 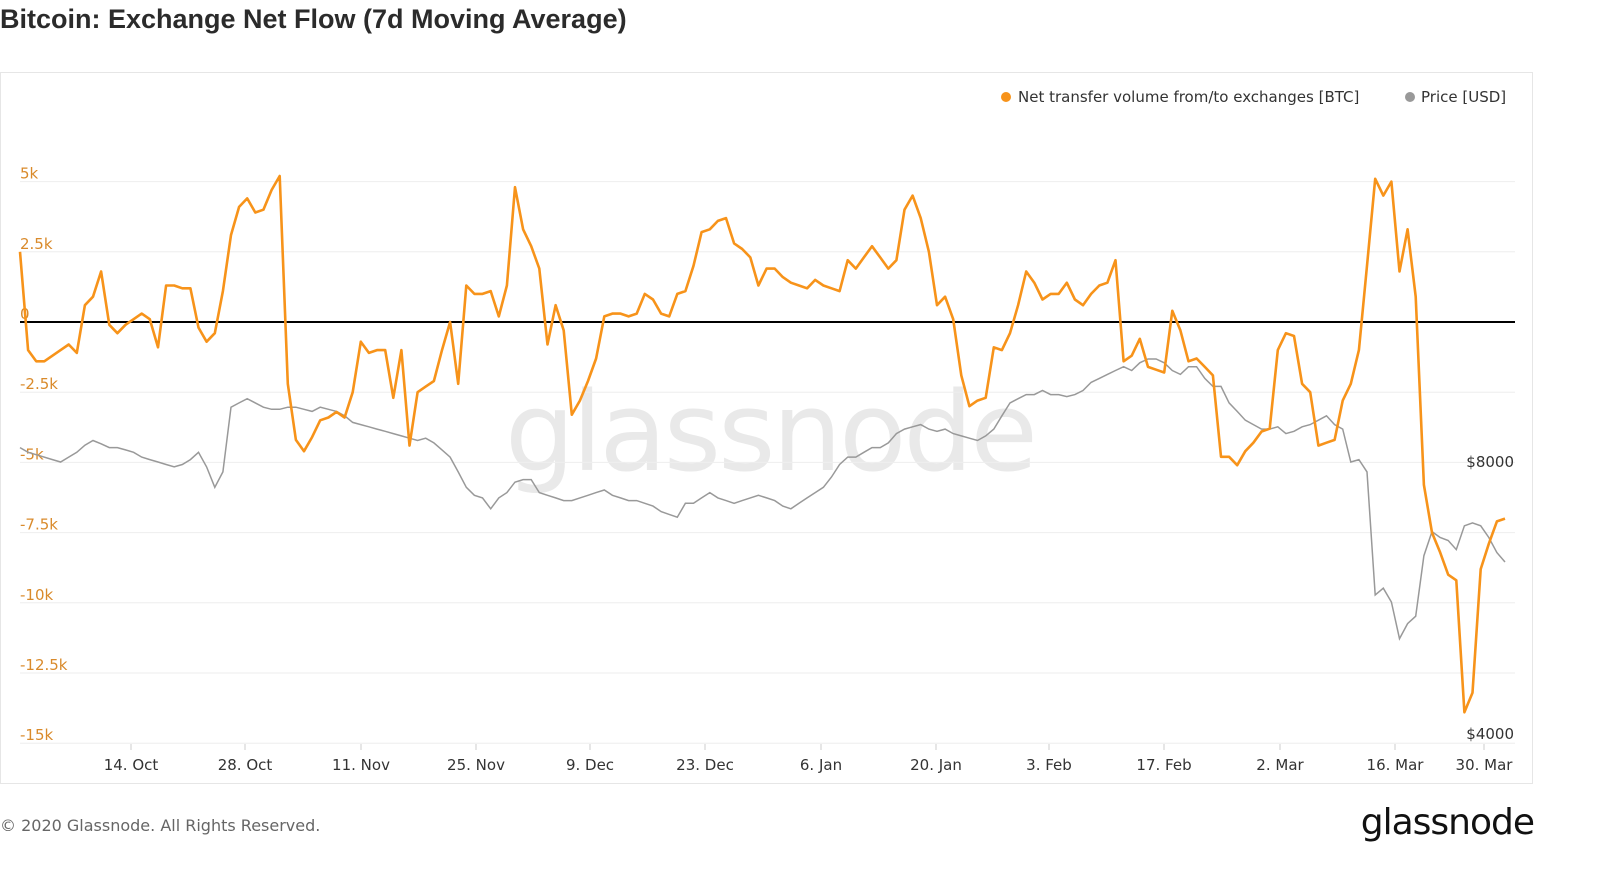 What do you see at coordinates (1485, 765) in the screenshot?
I see `x-tick-label: 30. Mar` at bounding box center [1485, 765].